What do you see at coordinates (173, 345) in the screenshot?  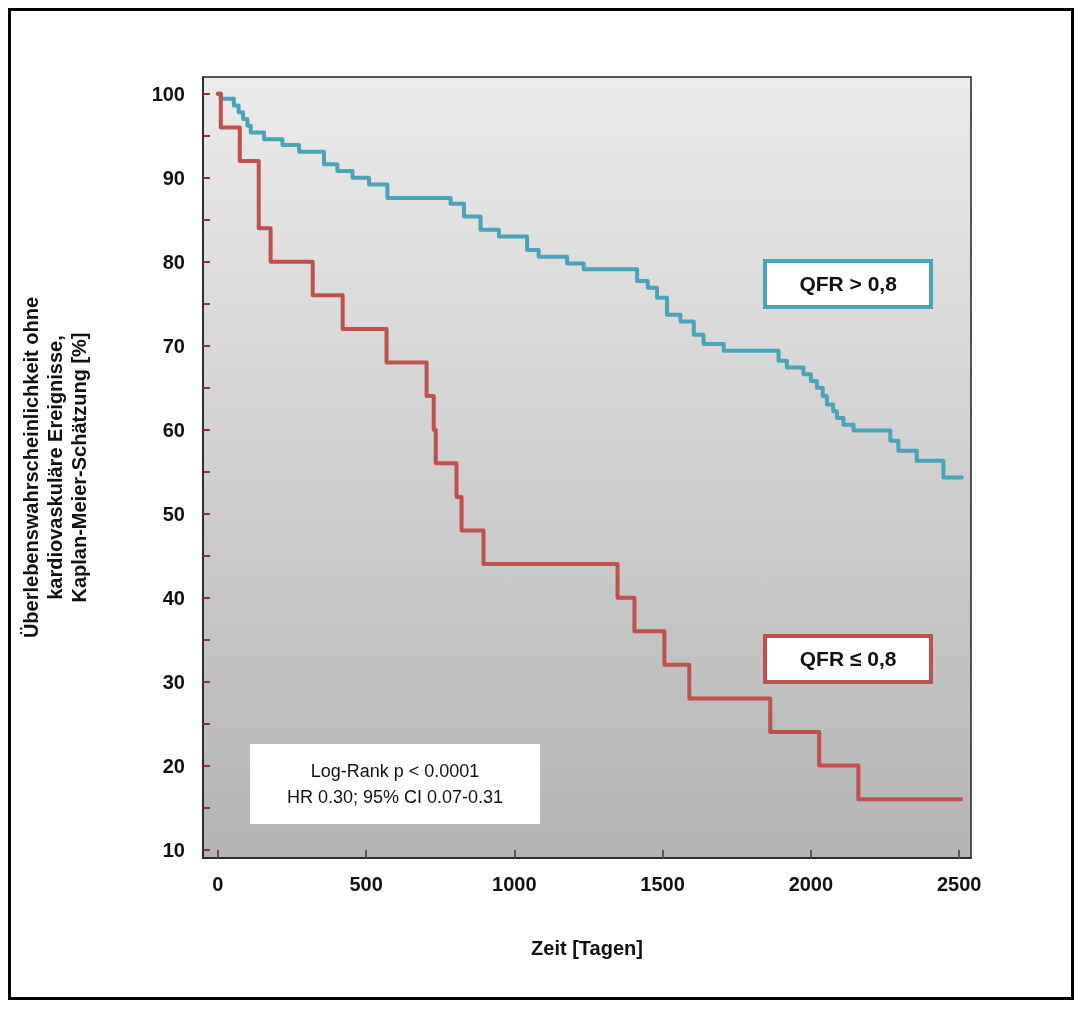 I see `y-tick-label: 70` at bounding box center [173, 345].